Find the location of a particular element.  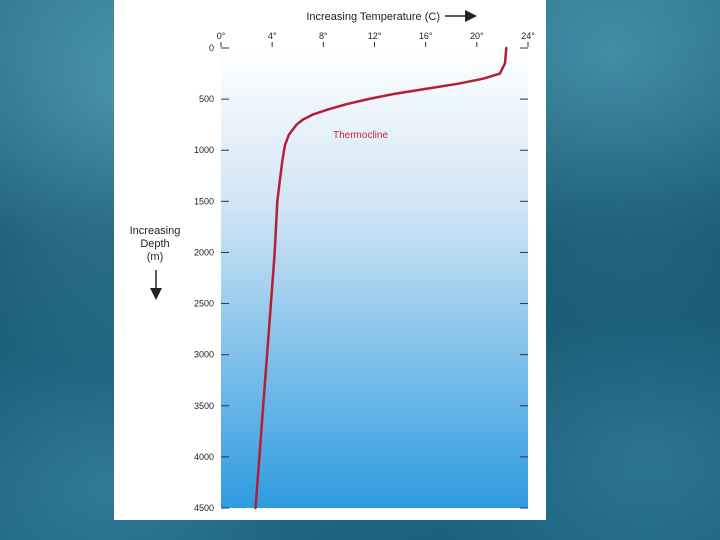

y-tick-label: 2500 is located at coordinates (204, 304).